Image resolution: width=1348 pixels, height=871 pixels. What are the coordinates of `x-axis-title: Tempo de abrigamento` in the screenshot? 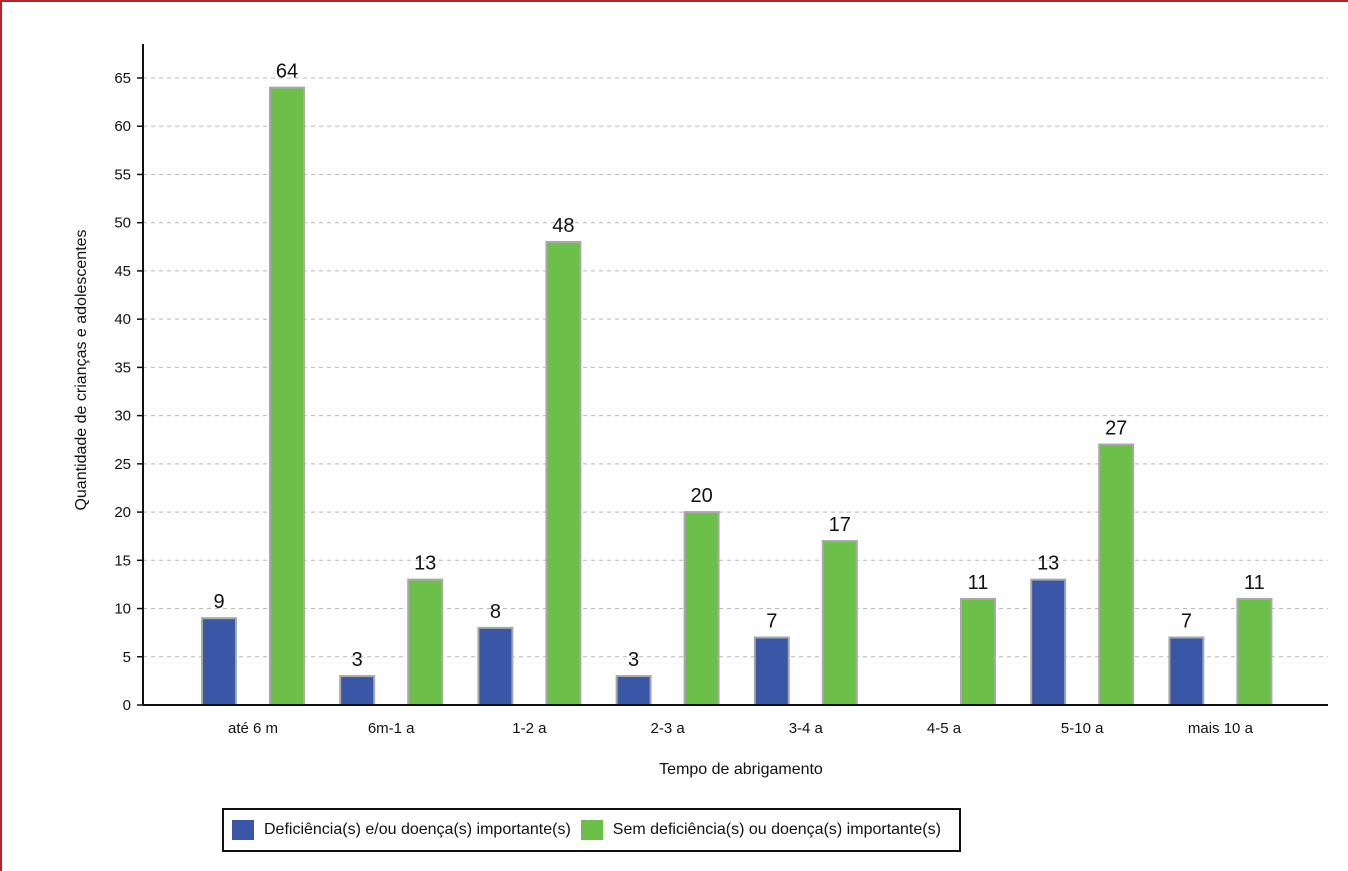 It's located at (741, 769).